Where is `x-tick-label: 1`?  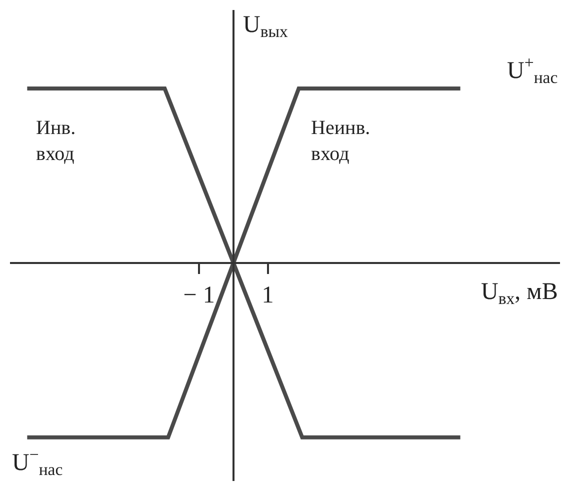 x-tick-label: 1 is located at coordinates (268, 295).